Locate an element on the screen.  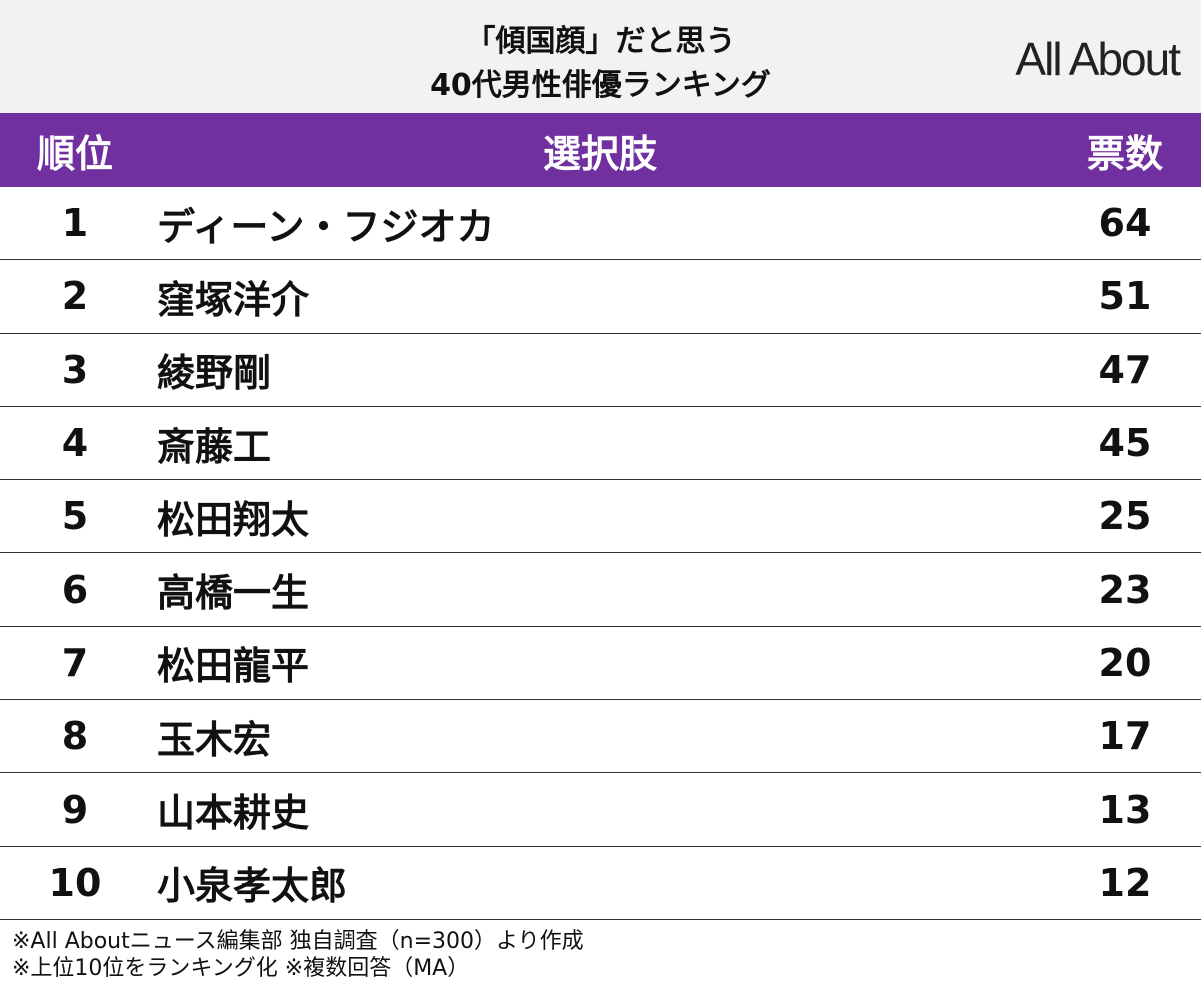
table-row: 9 山本耕史 13 is located at coordinates (600, 810).